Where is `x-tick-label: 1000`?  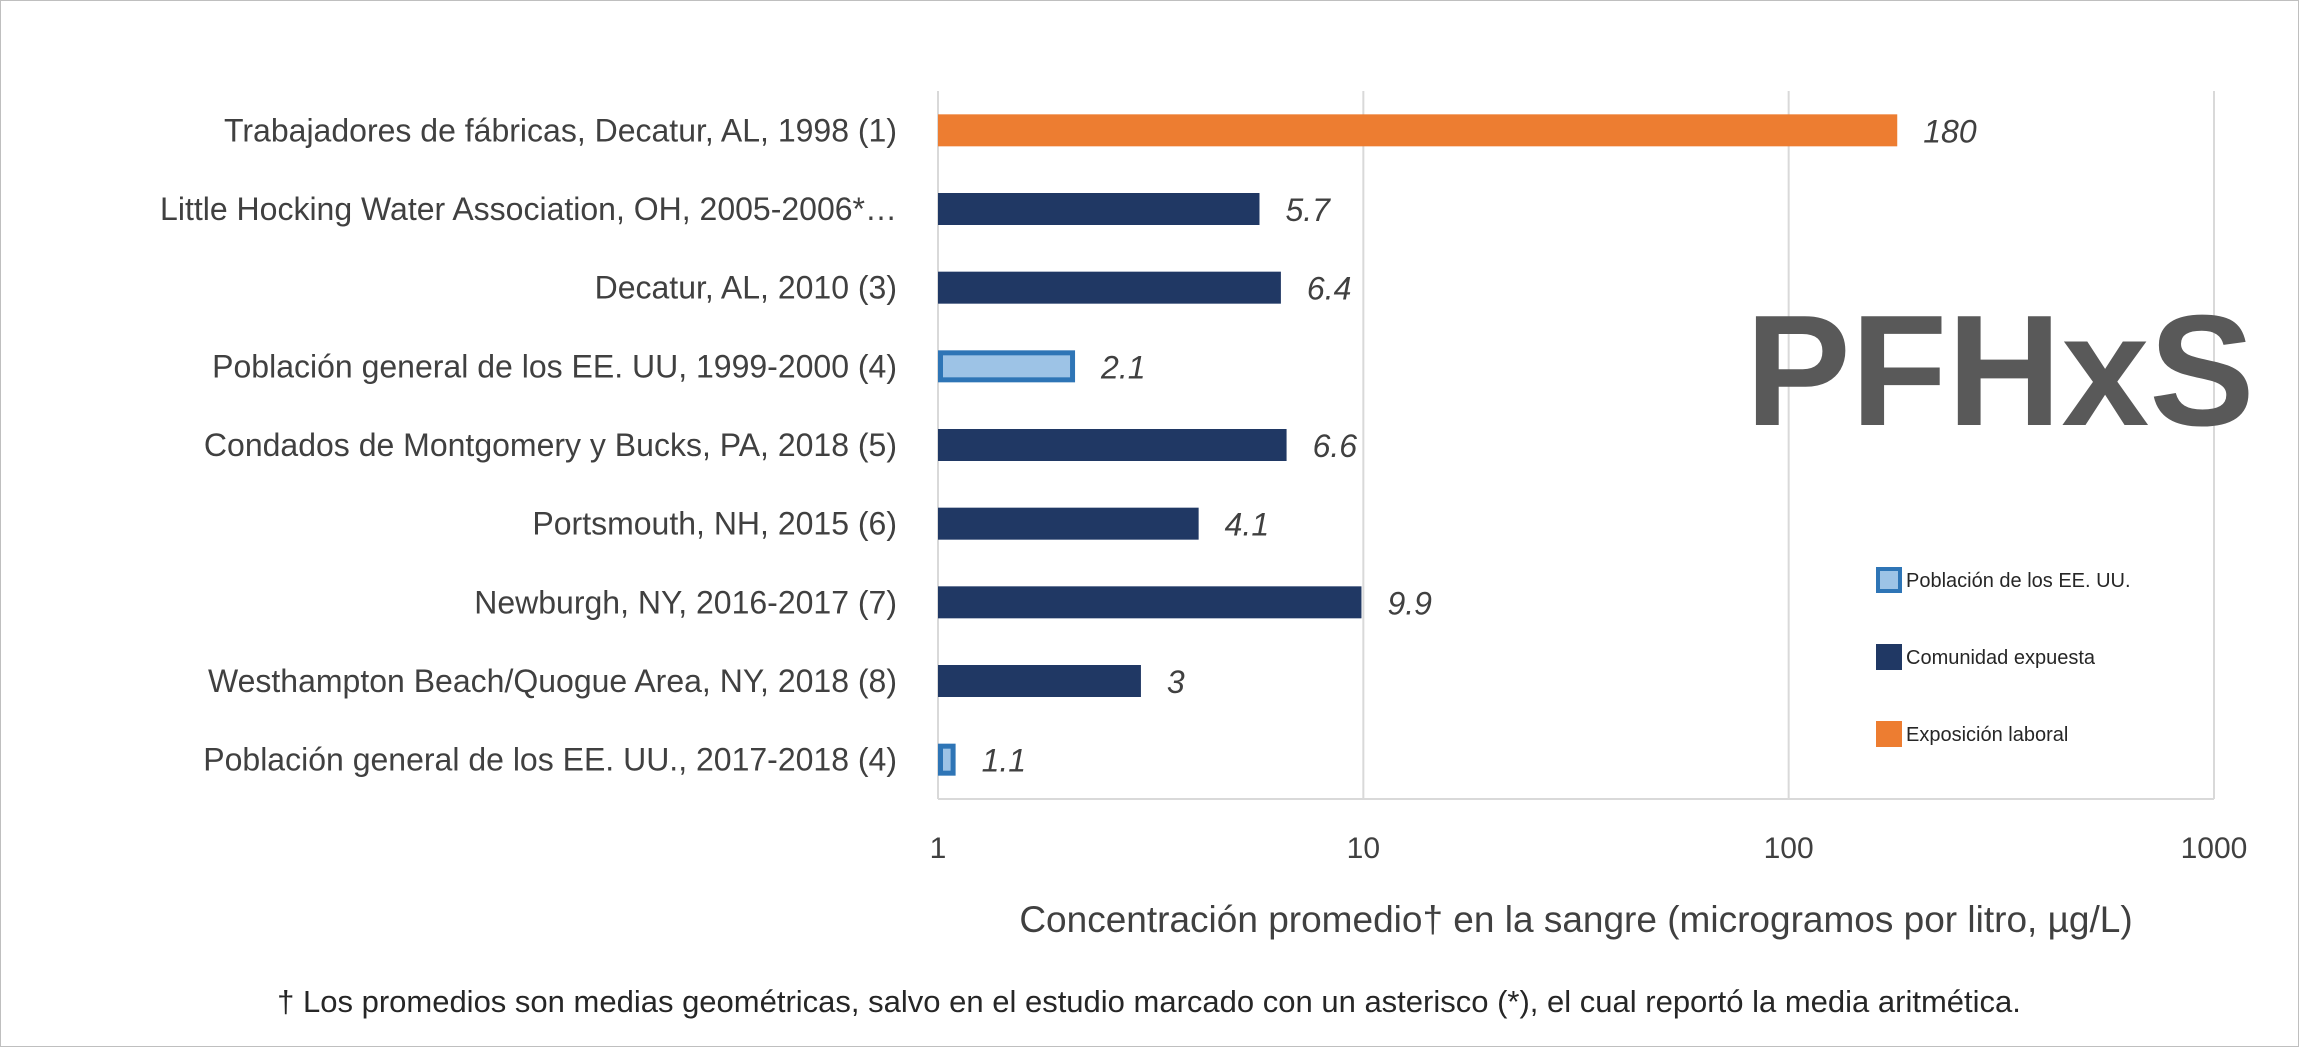
x-tick-label: 1000 is located at coordinates (2214, 848).